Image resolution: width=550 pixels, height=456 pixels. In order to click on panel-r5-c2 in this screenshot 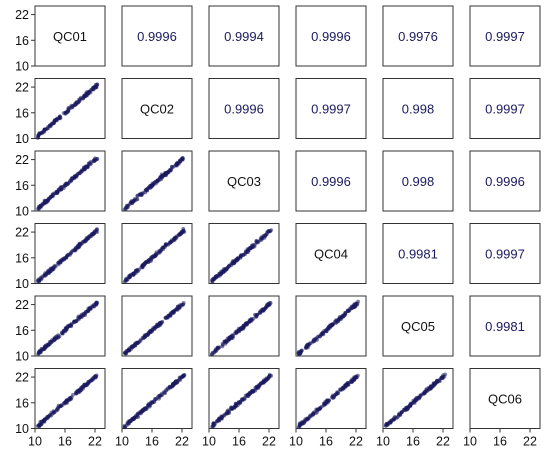, I will do `click(157, 326)`.